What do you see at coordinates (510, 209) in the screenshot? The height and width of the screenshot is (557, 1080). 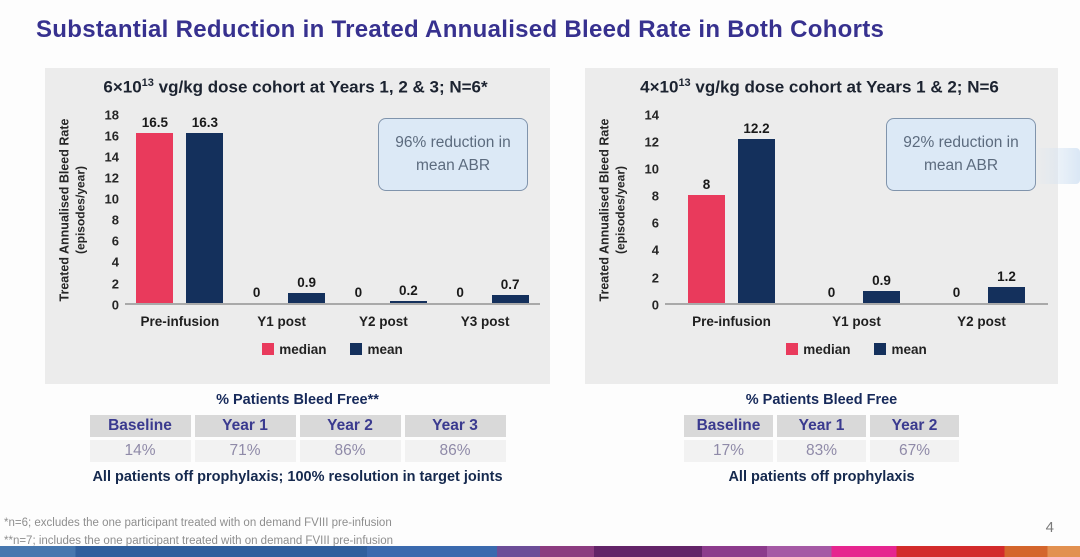 I see `mean-bar-wrap: 0.7` at bounding box center [510, 209].